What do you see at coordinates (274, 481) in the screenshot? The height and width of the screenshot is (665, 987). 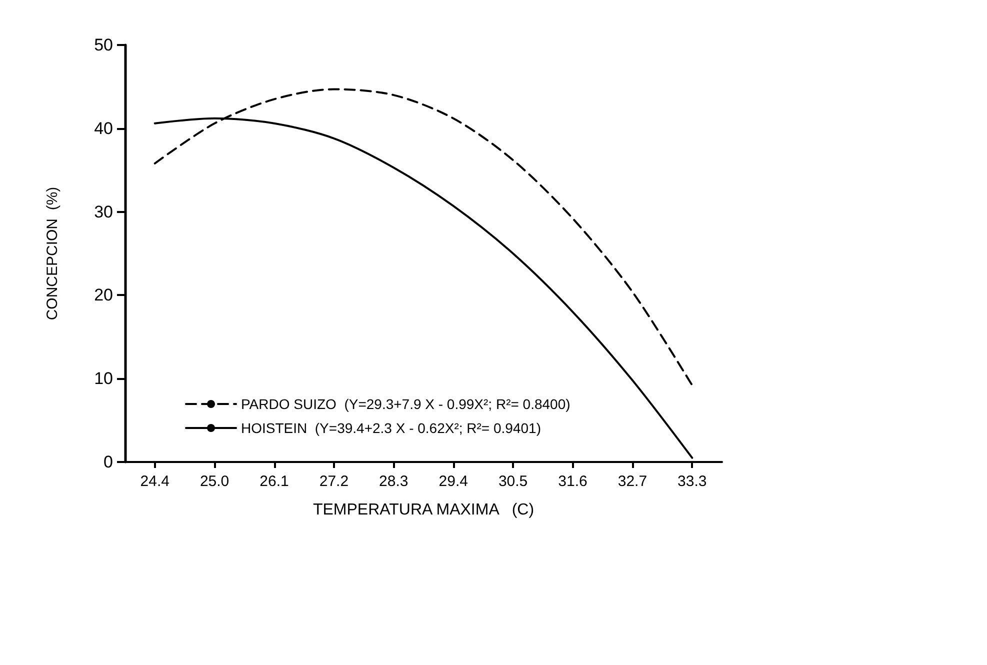 I see `x-tick-label: 26.1` at bounding box center [274, 481].